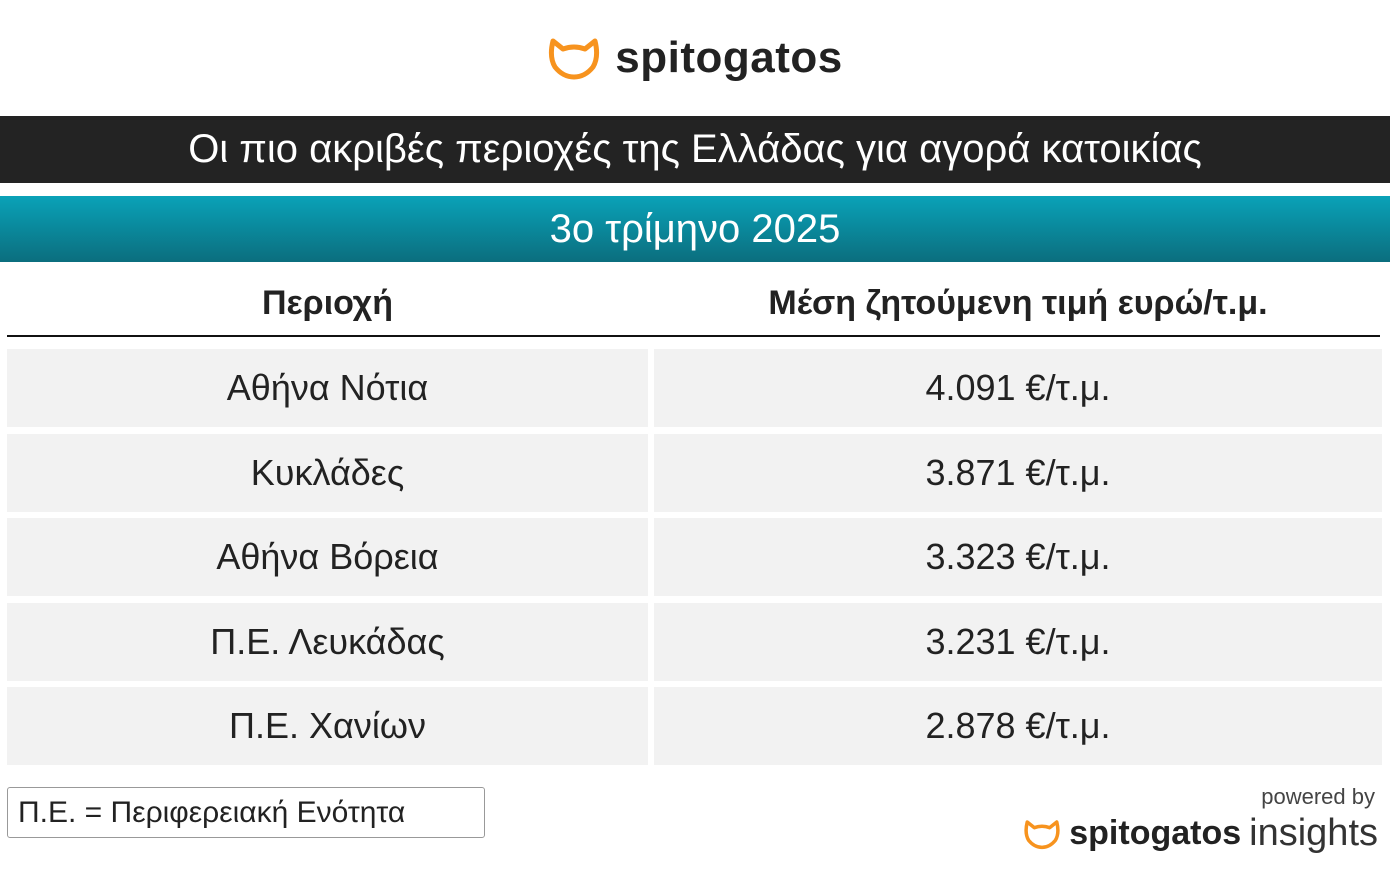 This screenshot has height=885, width=1390. Describe the element at coordinates (327, 726) in the screenshot. I see `region-cell: Π.Ε. Χανίων` at that location.